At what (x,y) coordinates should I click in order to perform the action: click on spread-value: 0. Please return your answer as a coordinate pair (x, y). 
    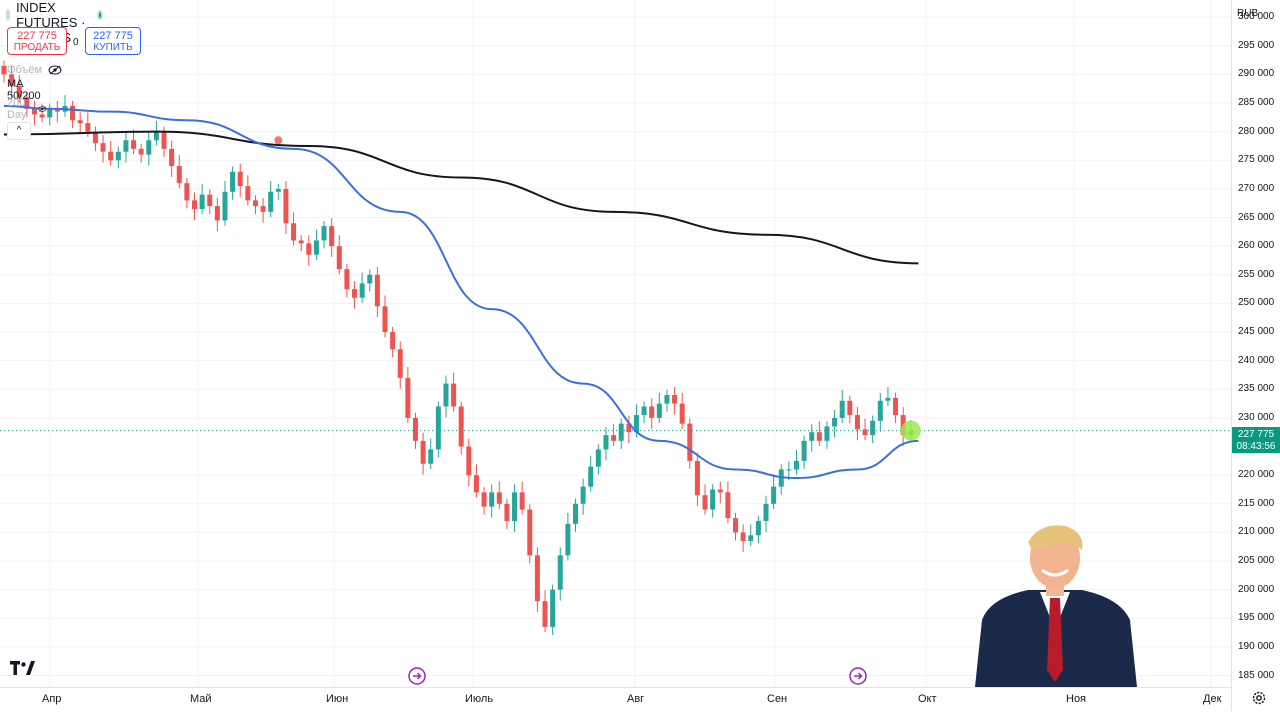
    Looking at the image, I should click on (76, 42).